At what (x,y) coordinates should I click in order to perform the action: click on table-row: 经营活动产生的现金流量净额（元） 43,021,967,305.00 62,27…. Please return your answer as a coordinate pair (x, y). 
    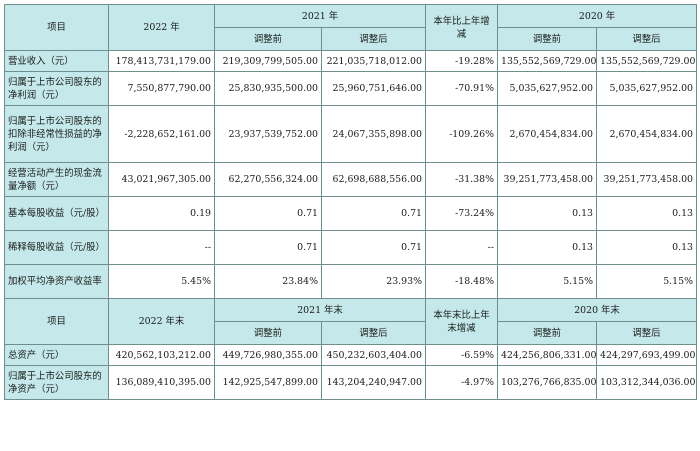
    Looking at the image, I should click on (350, 179).